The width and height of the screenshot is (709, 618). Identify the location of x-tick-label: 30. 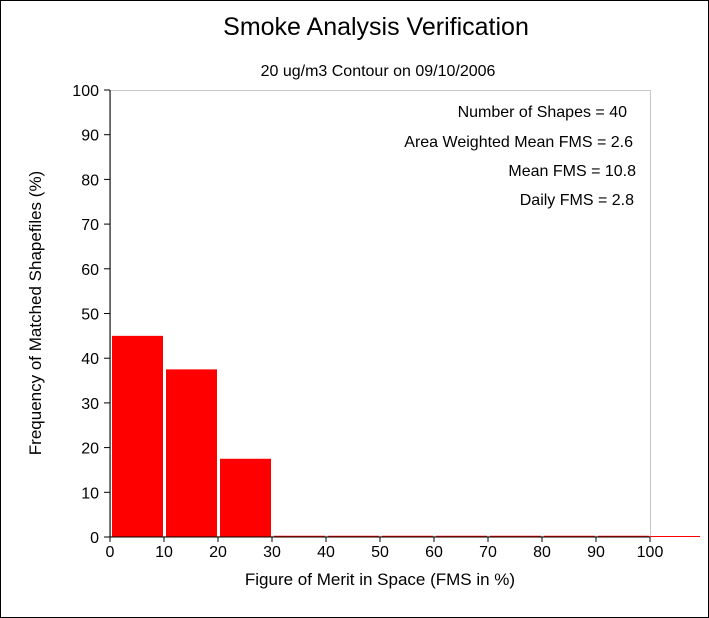
(272, 552).